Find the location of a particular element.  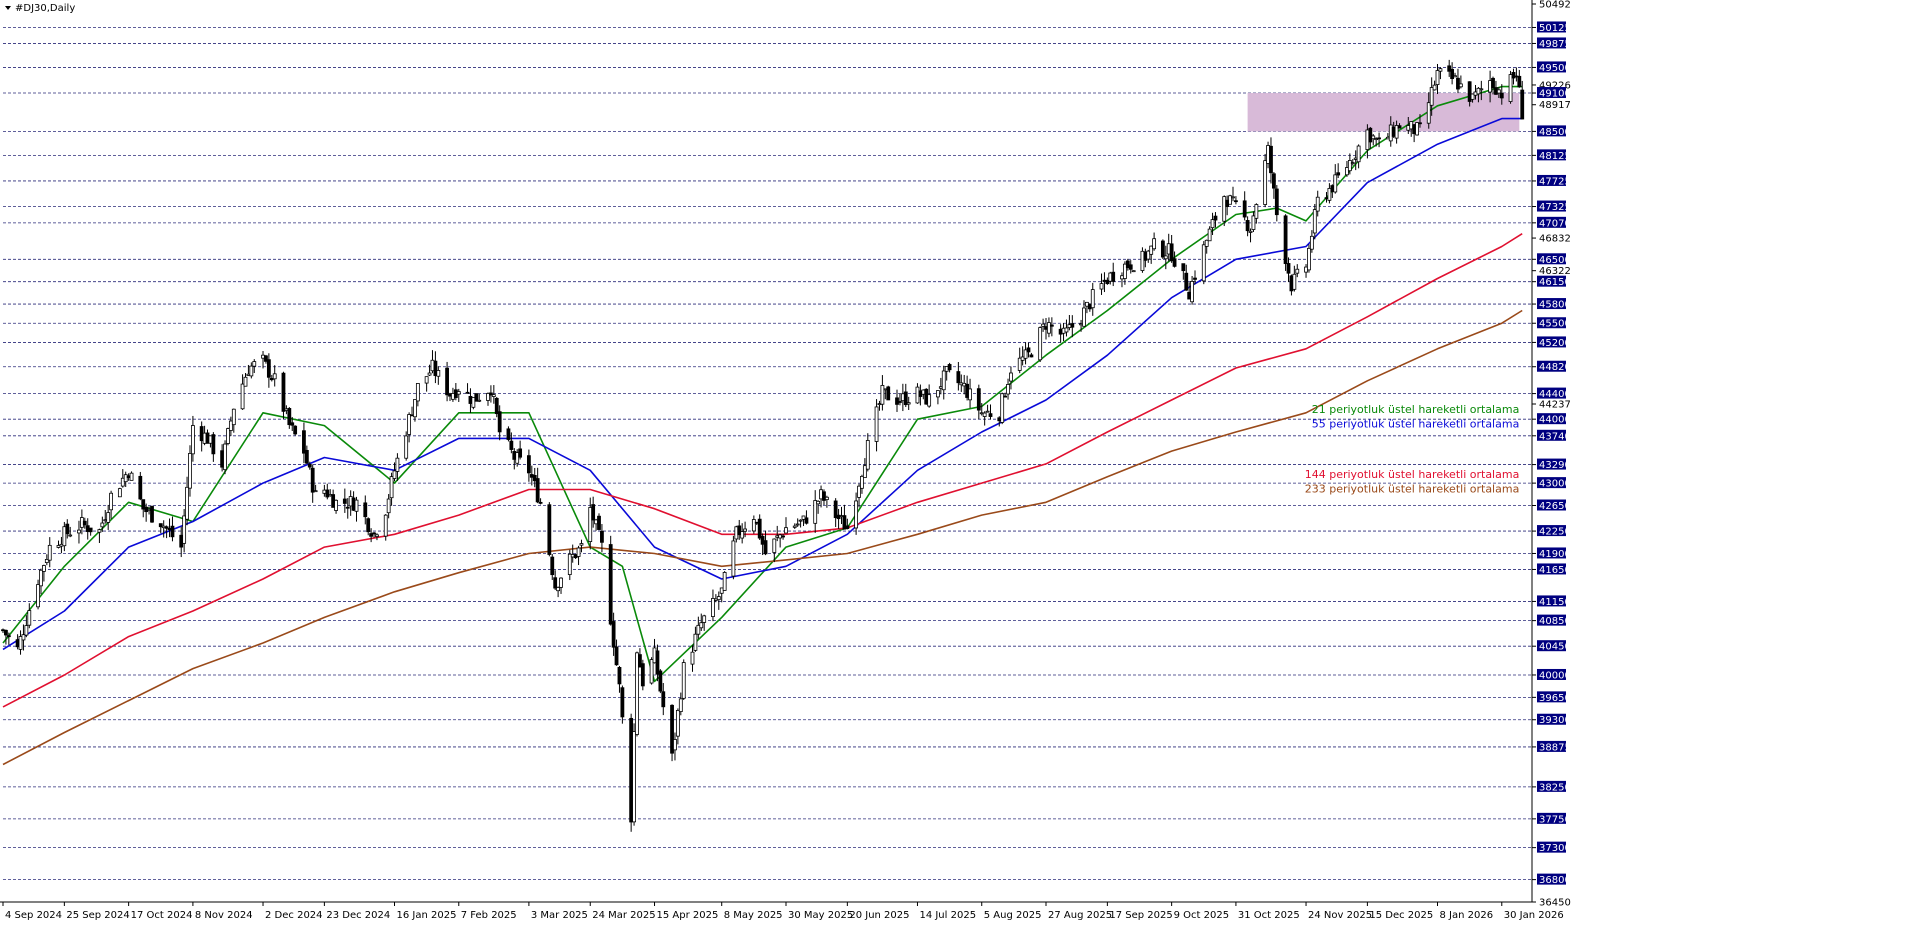

price-label: 36450 is located at coordinates (1555, 903).